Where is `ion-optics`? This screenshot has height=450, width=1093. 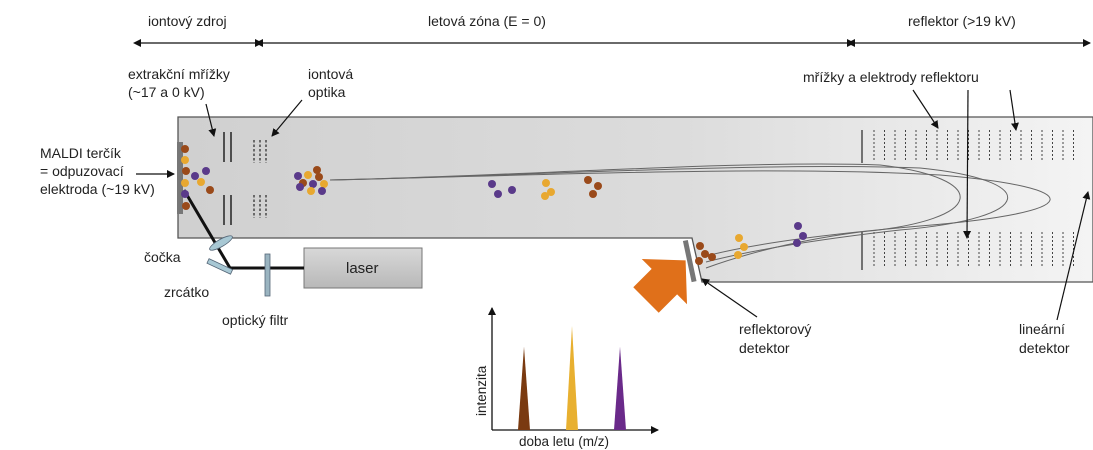 ion-optics is located at coordinates (260, 179).